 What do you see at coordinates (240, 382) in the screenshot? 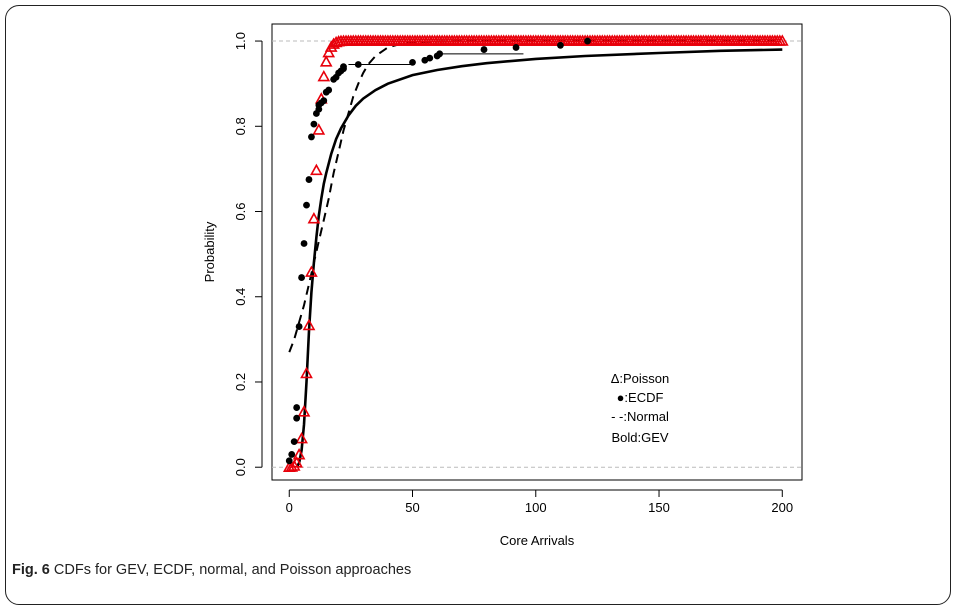
I see `y-tick-label: 0.2` at bounding box center [240, 382].